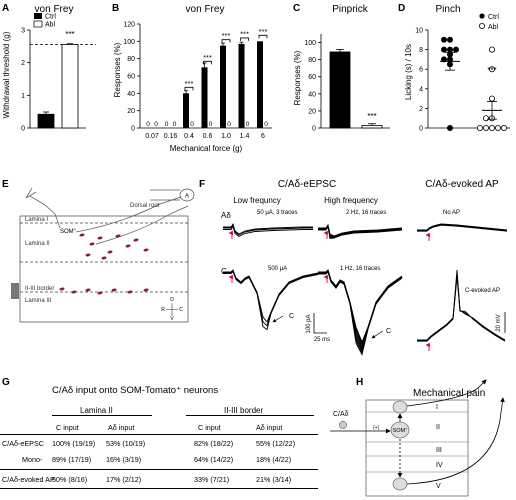 Image resolution: width=516 pixels, height=500 pixels. Describe the element at coordinates (226, 136) in the screenshot. I see `panel-b-xtick-label: 1.0` at that location.